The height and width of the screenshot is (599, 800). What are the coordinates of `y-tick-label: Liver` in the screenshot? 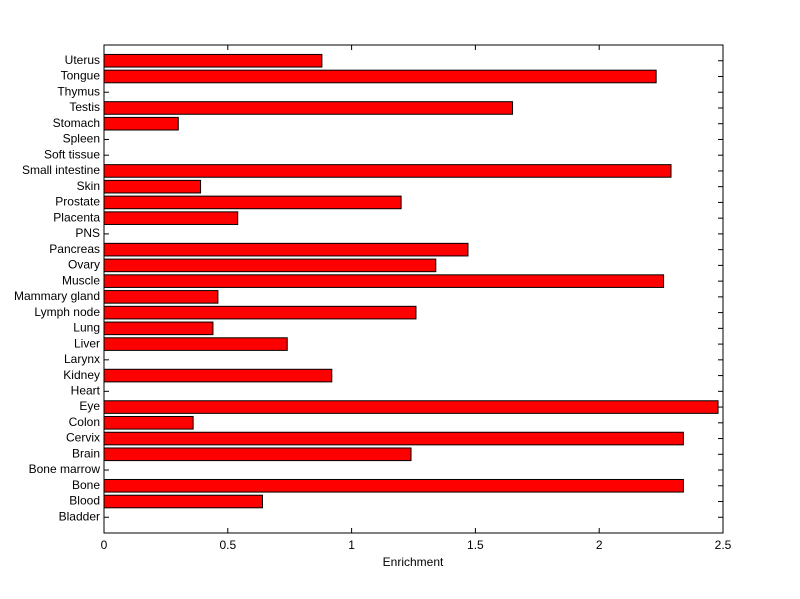 It's located at (87, 343).